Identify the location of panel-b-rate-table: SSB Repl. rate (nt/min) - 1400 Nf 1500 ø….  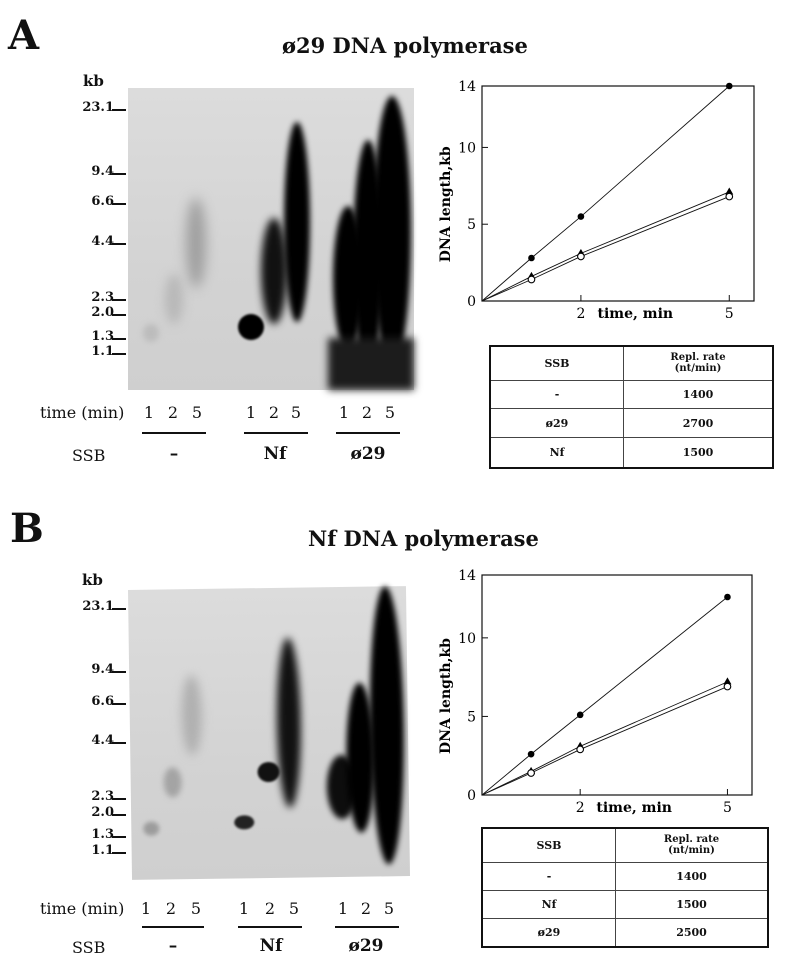
(625, 887).